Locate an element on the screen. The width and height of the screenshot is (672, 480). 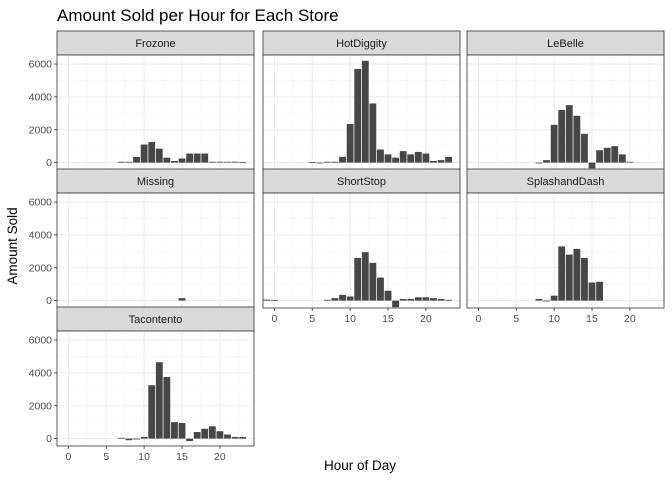
facet-panel: HotDiggity is located at coordinates (361, 100).